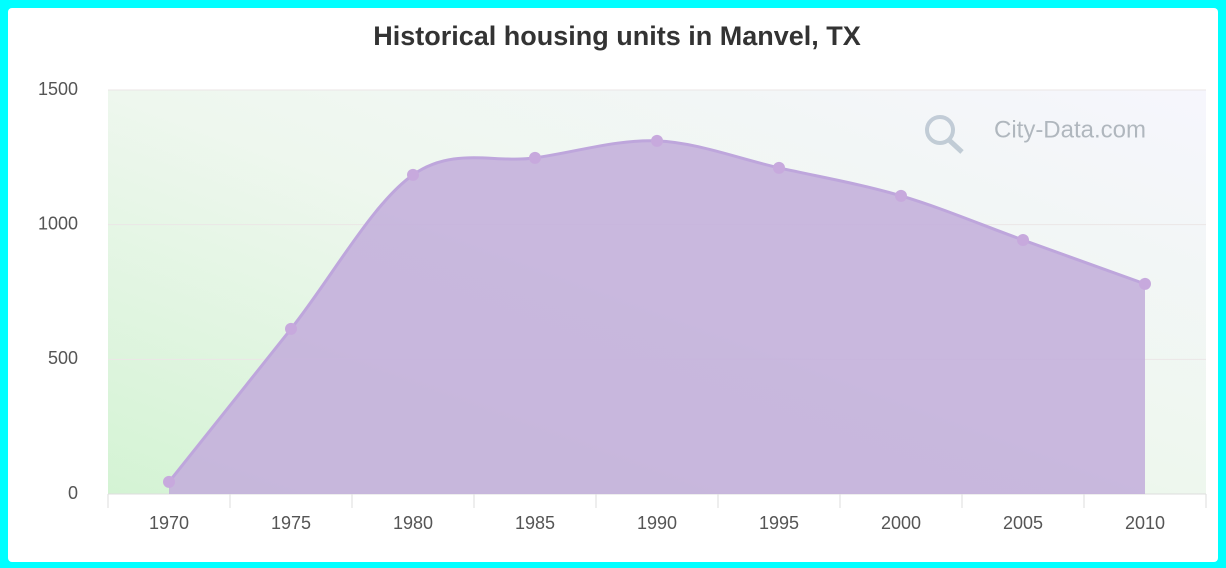 The image size is (1226, 568). Describe the element at coordinates (617, 36) in the screenshot. I see `chart-title: Historical housing units in Manvel, TX` at that location.